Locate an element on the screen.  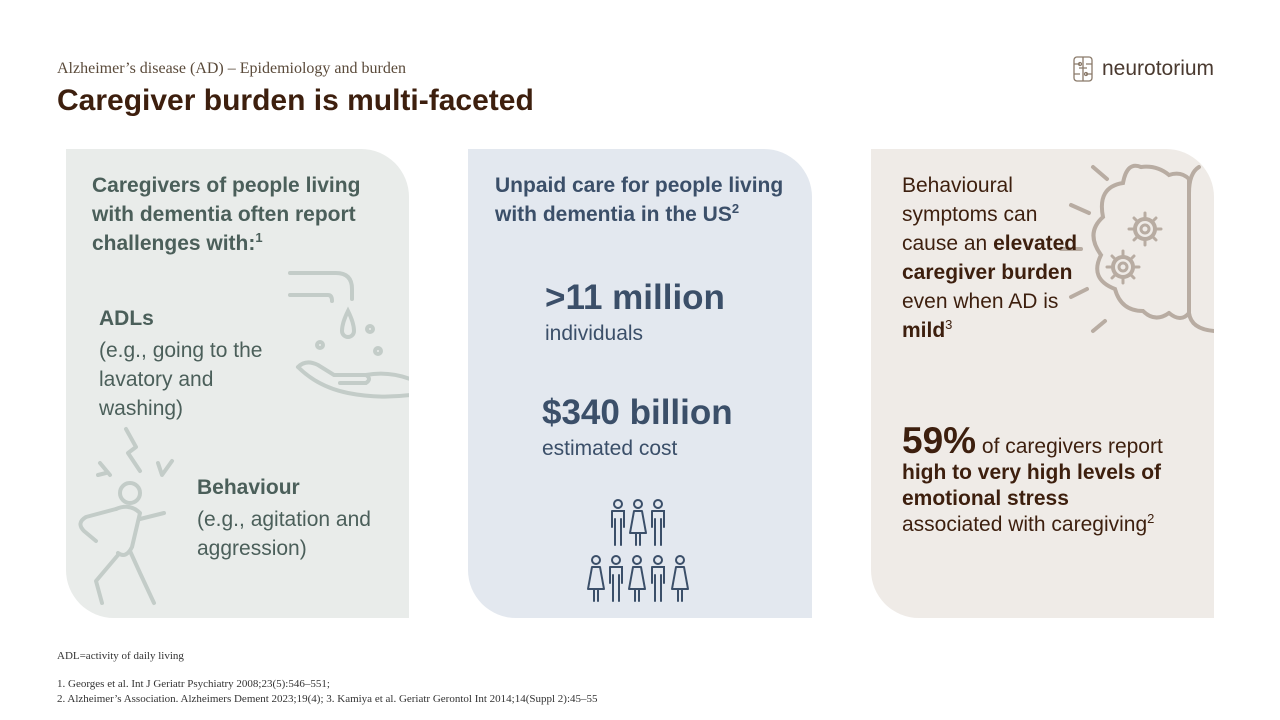
stress-tail-text: associated with caregiving is located at coordinates (1025, 524).